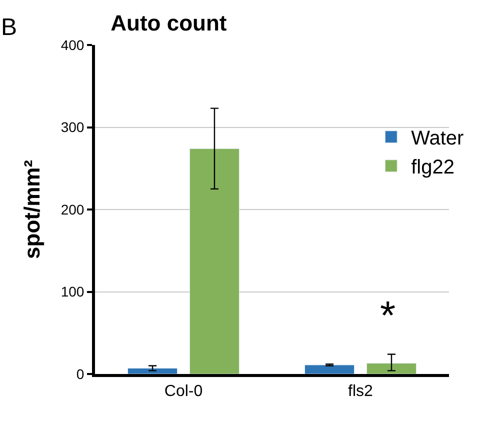 This screenshot has width=481, height=429. What do you see at coordinates (183, 391) in the screenshot?
I see `x-tick-label: Col-0` at bounding box center [183, 391].